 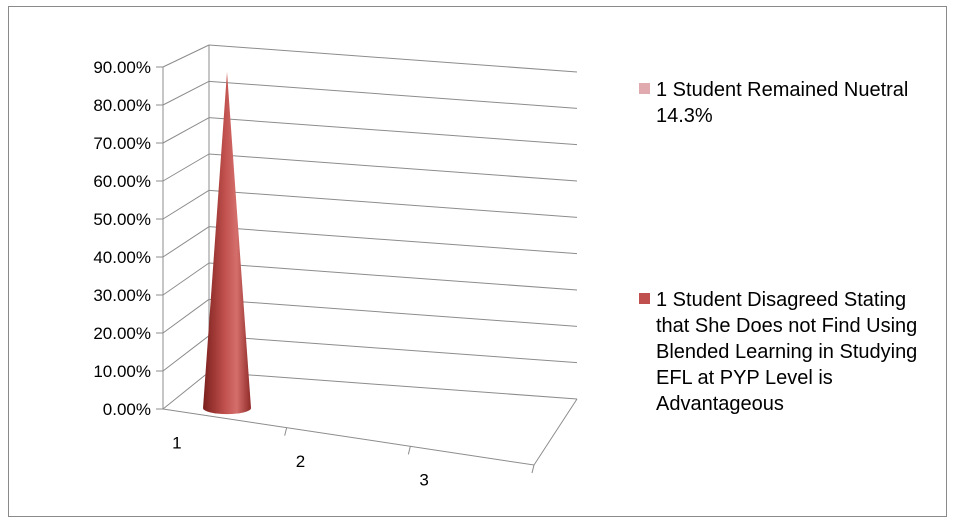 I want to click on cone-bar, so click(x=227, y=243).